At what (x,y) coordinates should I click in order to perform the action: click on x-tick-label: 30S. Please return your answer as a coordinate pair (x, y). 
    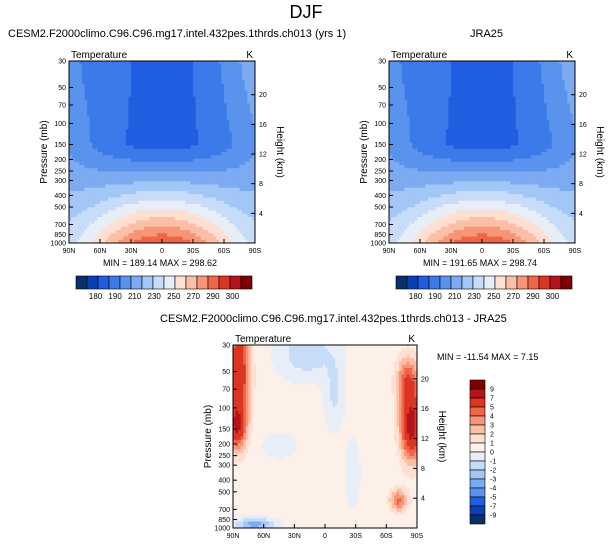
    Looking at the image, I should click on (193, 251).